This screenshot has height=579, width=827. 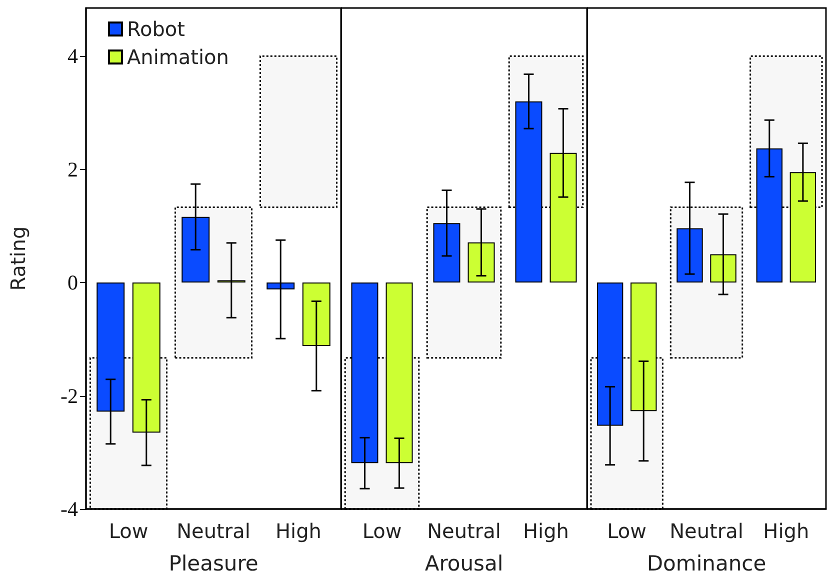 What do you see at coordinates (156, 29) in the screenshot?
I see `legend-label: Robot` at bounding box center [156, 29].